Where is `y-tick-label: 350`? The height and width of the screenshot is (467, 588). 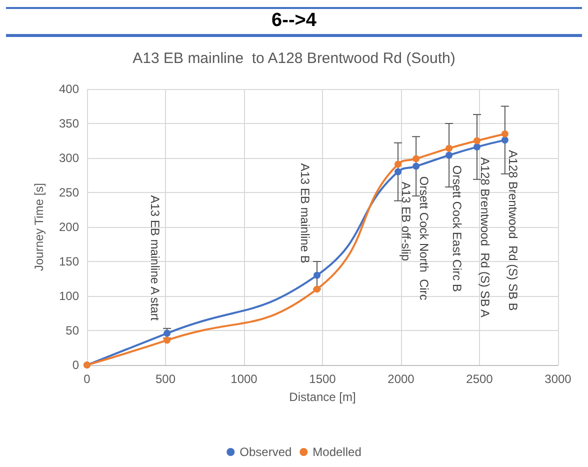 y-tick-label: 350 is located at coordinates (69, 123).